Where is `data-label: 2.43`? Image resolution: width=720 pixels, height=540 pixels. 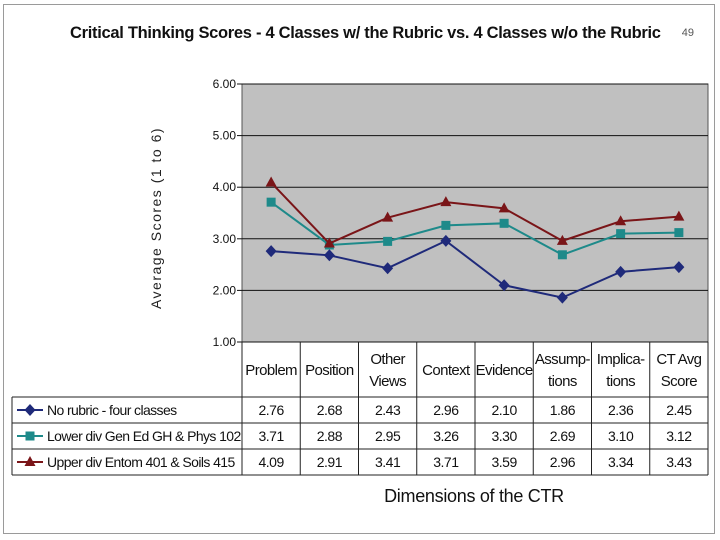 data-label: 2.43 is located at coordinates (388, 410).